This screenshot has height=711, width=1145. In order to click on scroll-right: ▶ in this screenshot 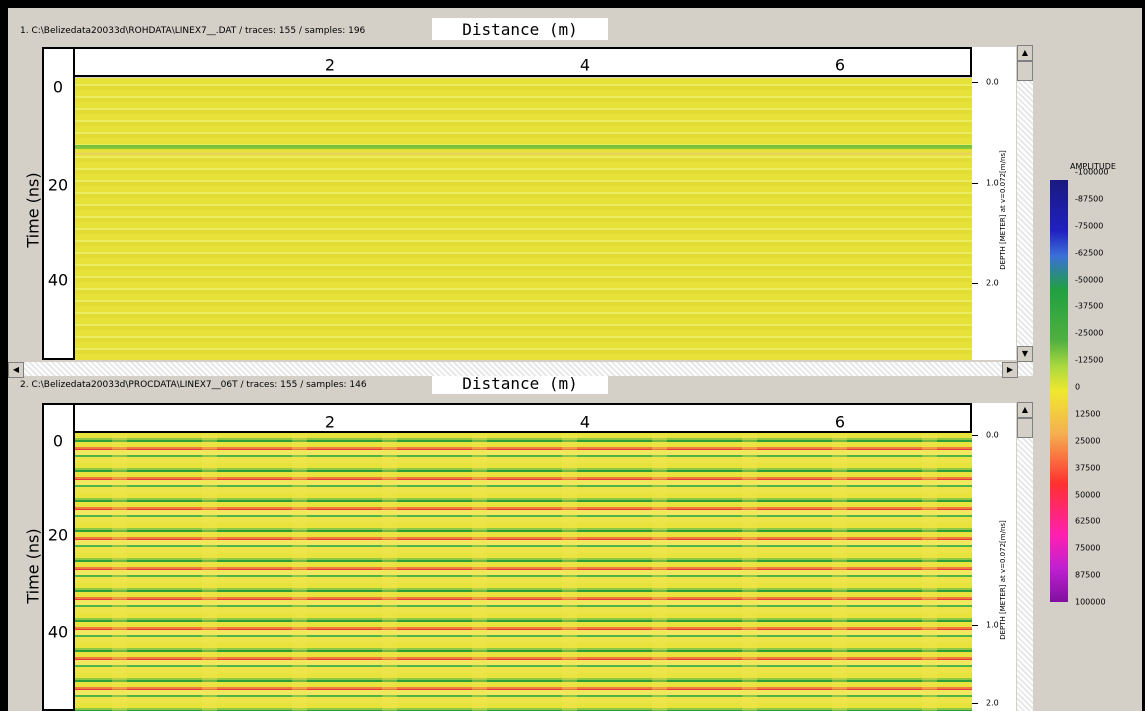, I will do `click(1010, 370)`.